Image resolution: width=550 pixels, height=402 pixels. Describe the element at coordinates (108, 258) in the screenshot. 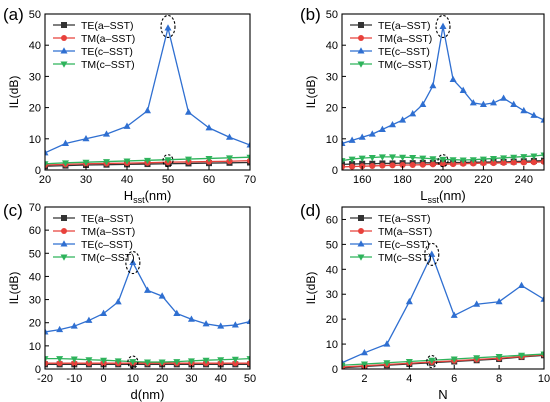

I see `panel-c-legend-label: TM(c–SST)` at that location.